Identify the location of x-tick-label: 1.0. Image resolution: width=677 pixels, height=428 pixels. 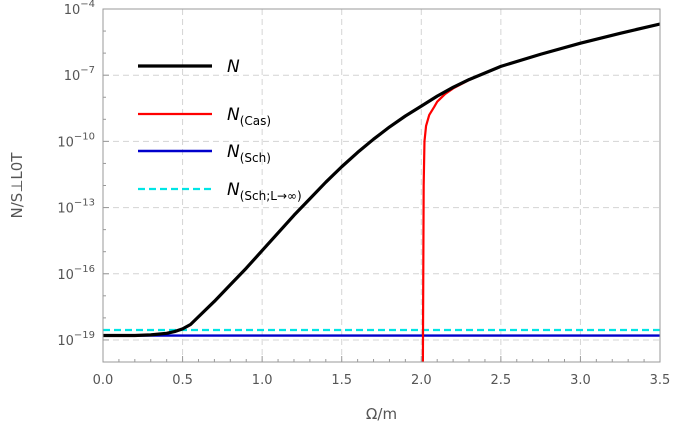
(262, 380).